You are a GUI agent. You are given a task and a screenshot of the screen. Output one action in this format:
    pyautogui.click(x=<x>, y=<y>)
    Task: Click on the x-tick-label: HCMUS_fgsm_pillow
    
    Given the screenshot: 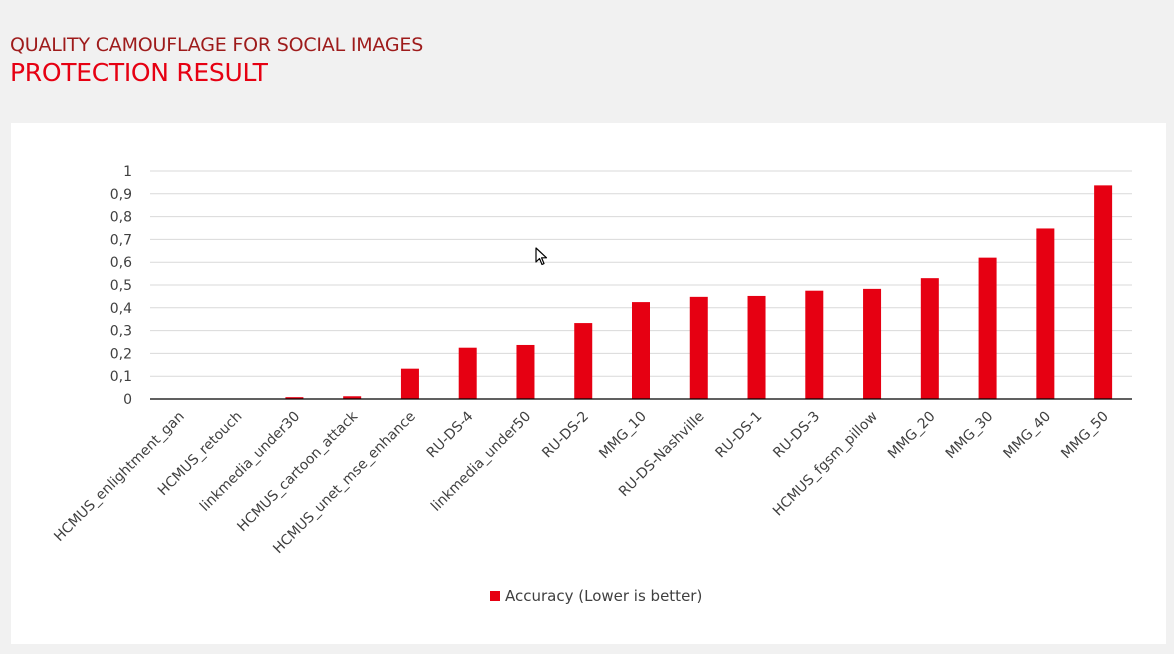 What is the action you would take?
    pyautogui.click(x=825, y=464)
    